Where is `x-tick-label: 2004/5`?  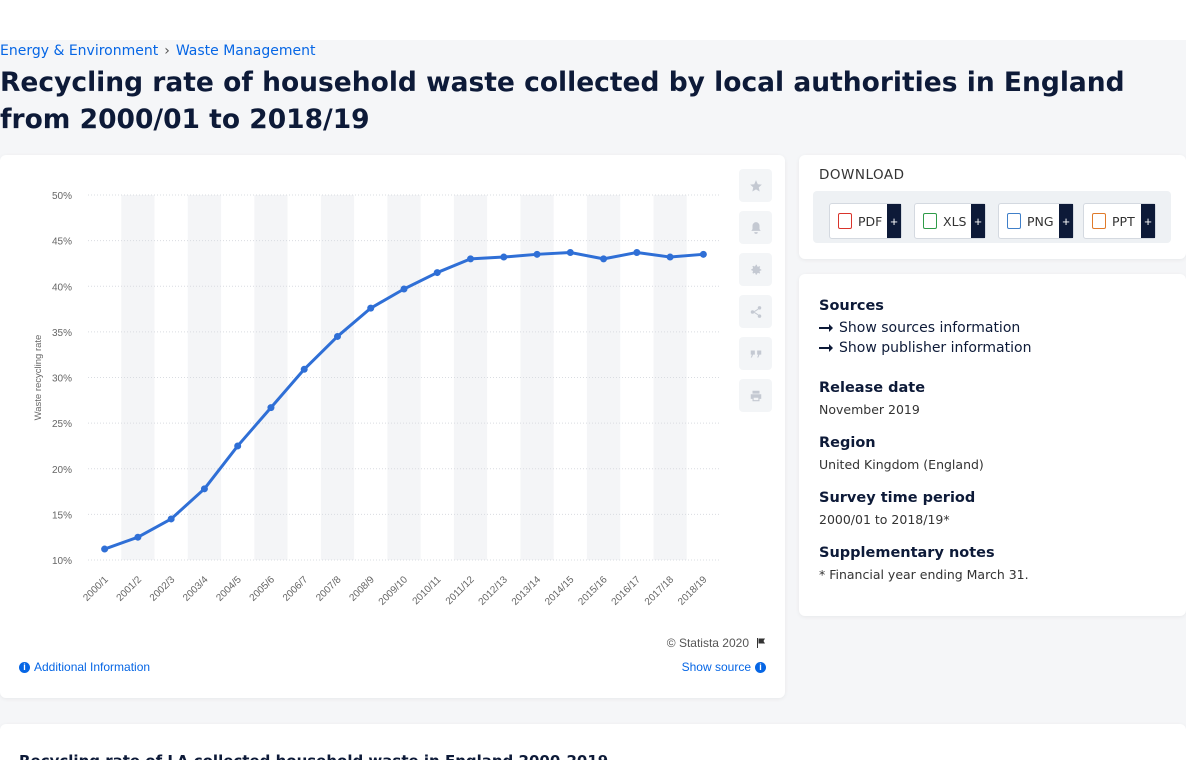 x-tick-label: 2004/5 is located at coordinates (229, 589).